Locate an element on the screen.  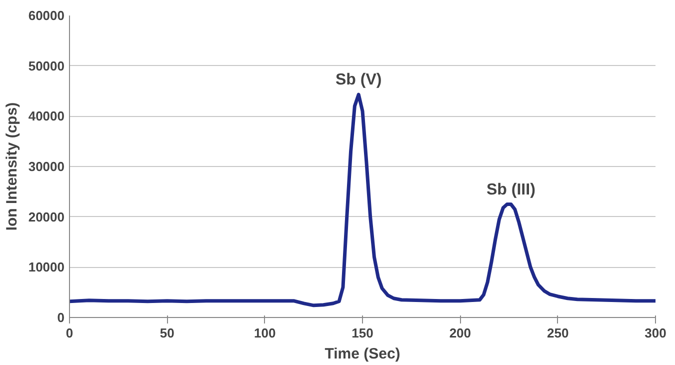
y-tick-label: 40000 is located at coordinates (46, 116).